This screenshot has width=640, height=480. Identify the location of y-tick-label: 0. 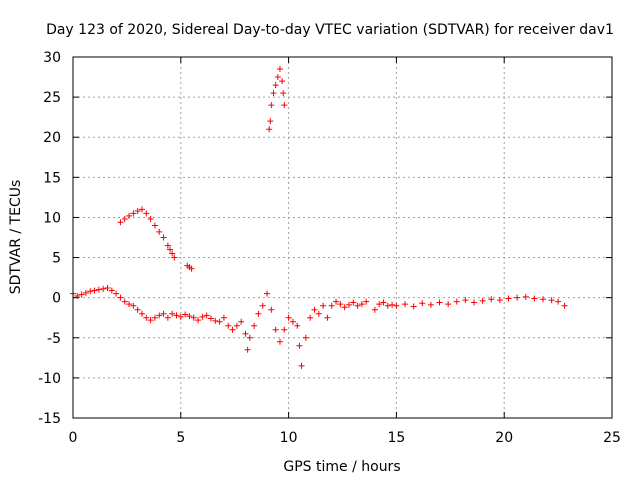
(56, 299).